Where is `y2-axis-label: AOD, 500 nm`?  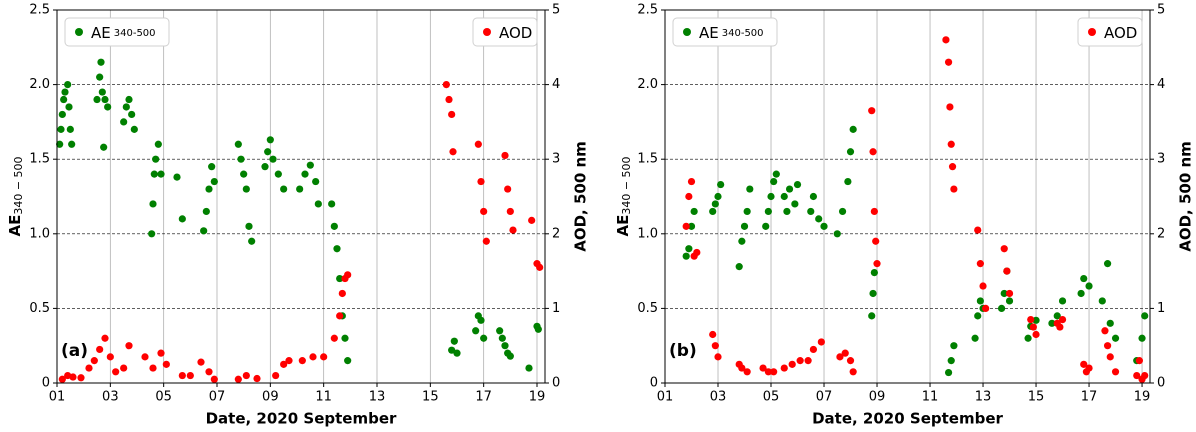 y2-axis-label: AOD, 500 nm is located at coordinates (1186, 196).